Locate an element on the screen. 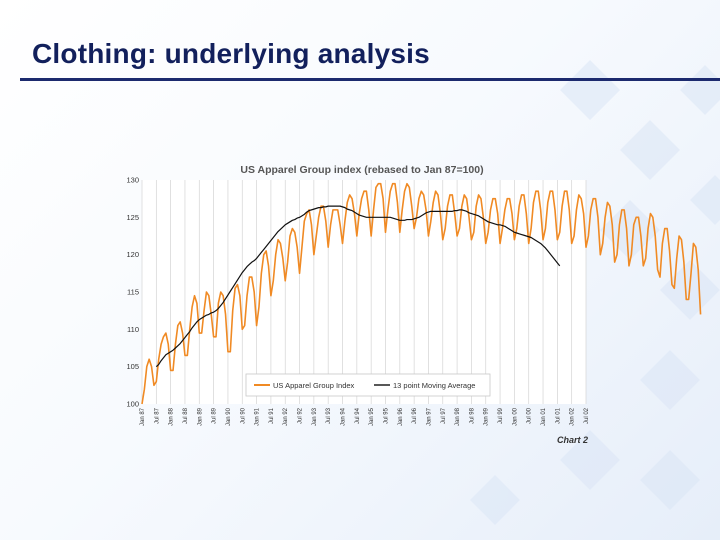 This screenshot has width=720, height=540. x-tick-label: Jan 93 is located at coordinates (315, 416).